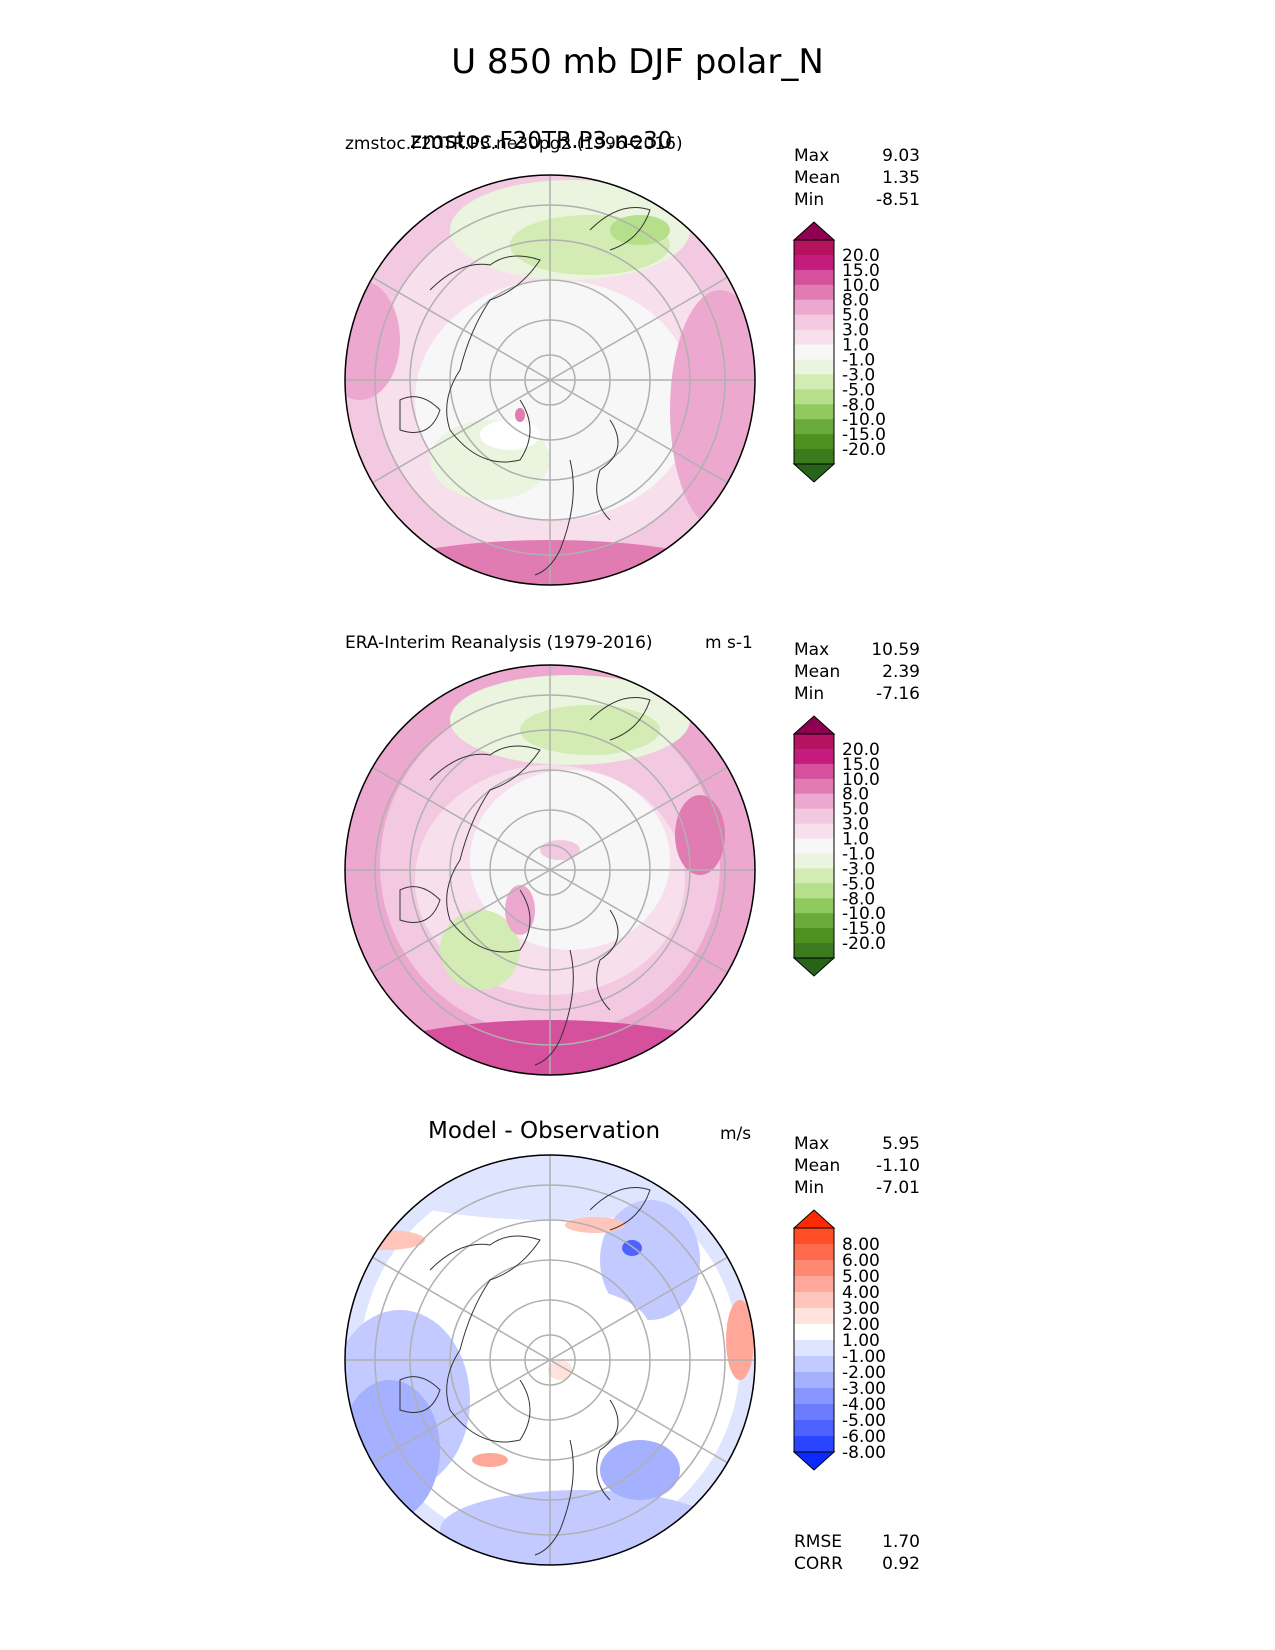  What do you see at coordinates (861, 750) in the screenshot?
I see `colorbar-tick-label: 20.0` at bounding box center [861, 750].